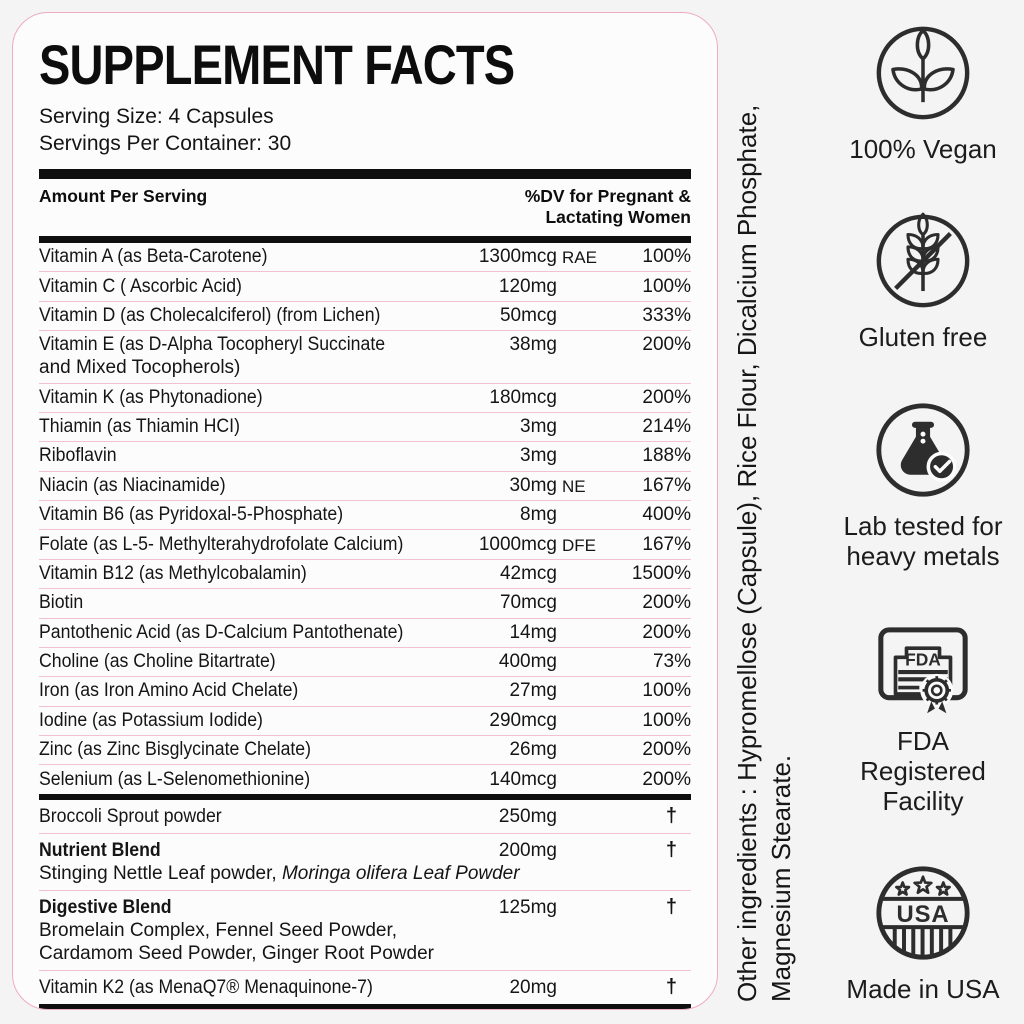 The height and width of the screenshot is (1024, 1024). I want to click on nutrient-name: Riboflavin, so click(78, 456).